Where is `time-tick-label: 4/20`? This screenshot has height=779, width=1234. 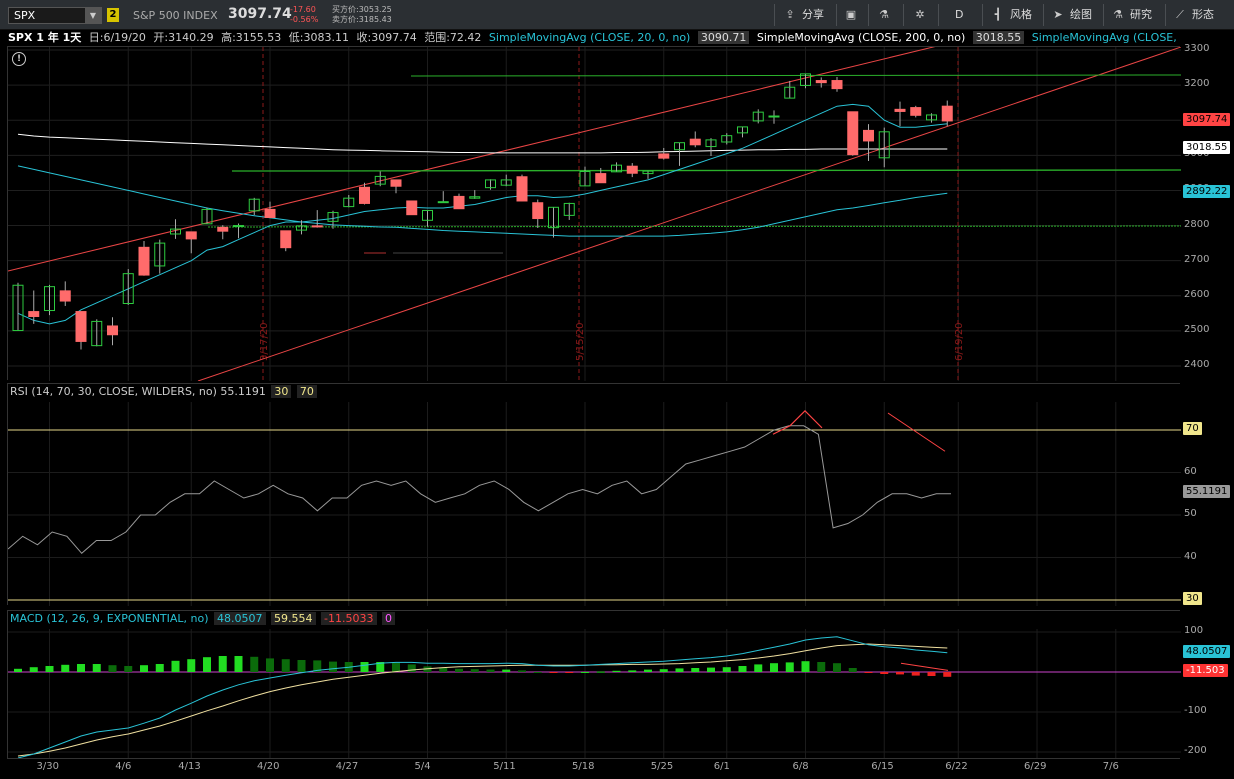 time-tick-label: 4/20 is located at coordinates (268, 766).